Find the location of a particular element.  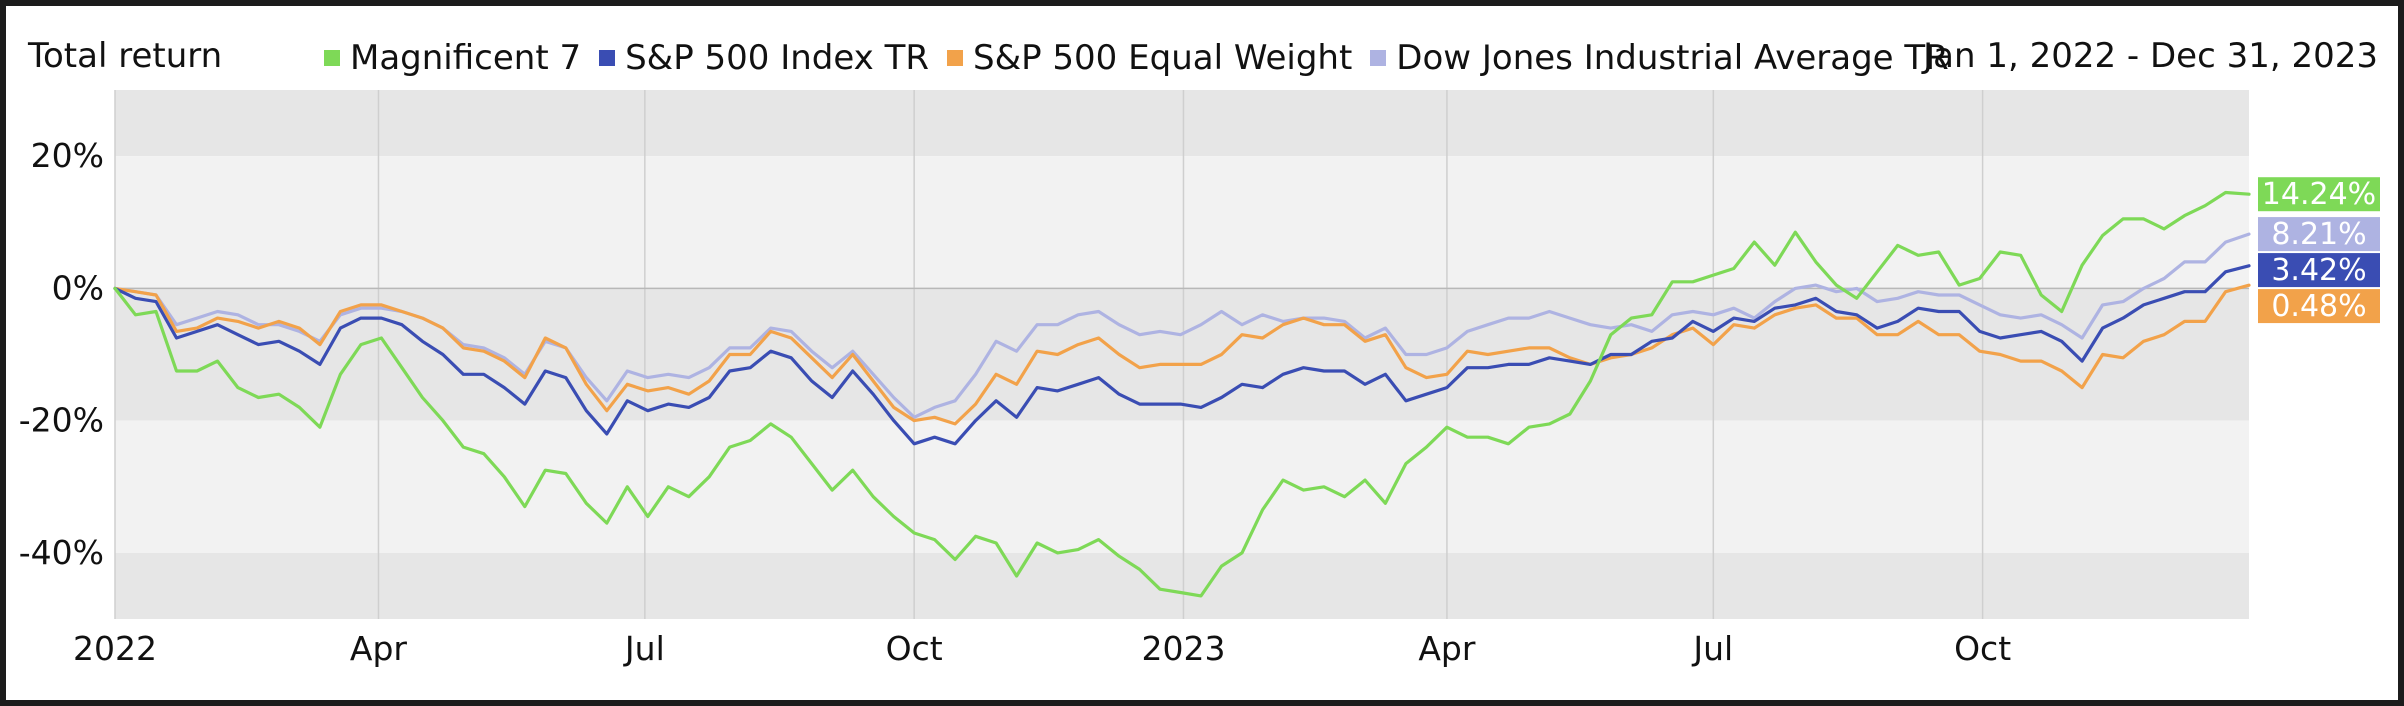

end-label-text: 3.42% is located at coordinates (2318, 270).